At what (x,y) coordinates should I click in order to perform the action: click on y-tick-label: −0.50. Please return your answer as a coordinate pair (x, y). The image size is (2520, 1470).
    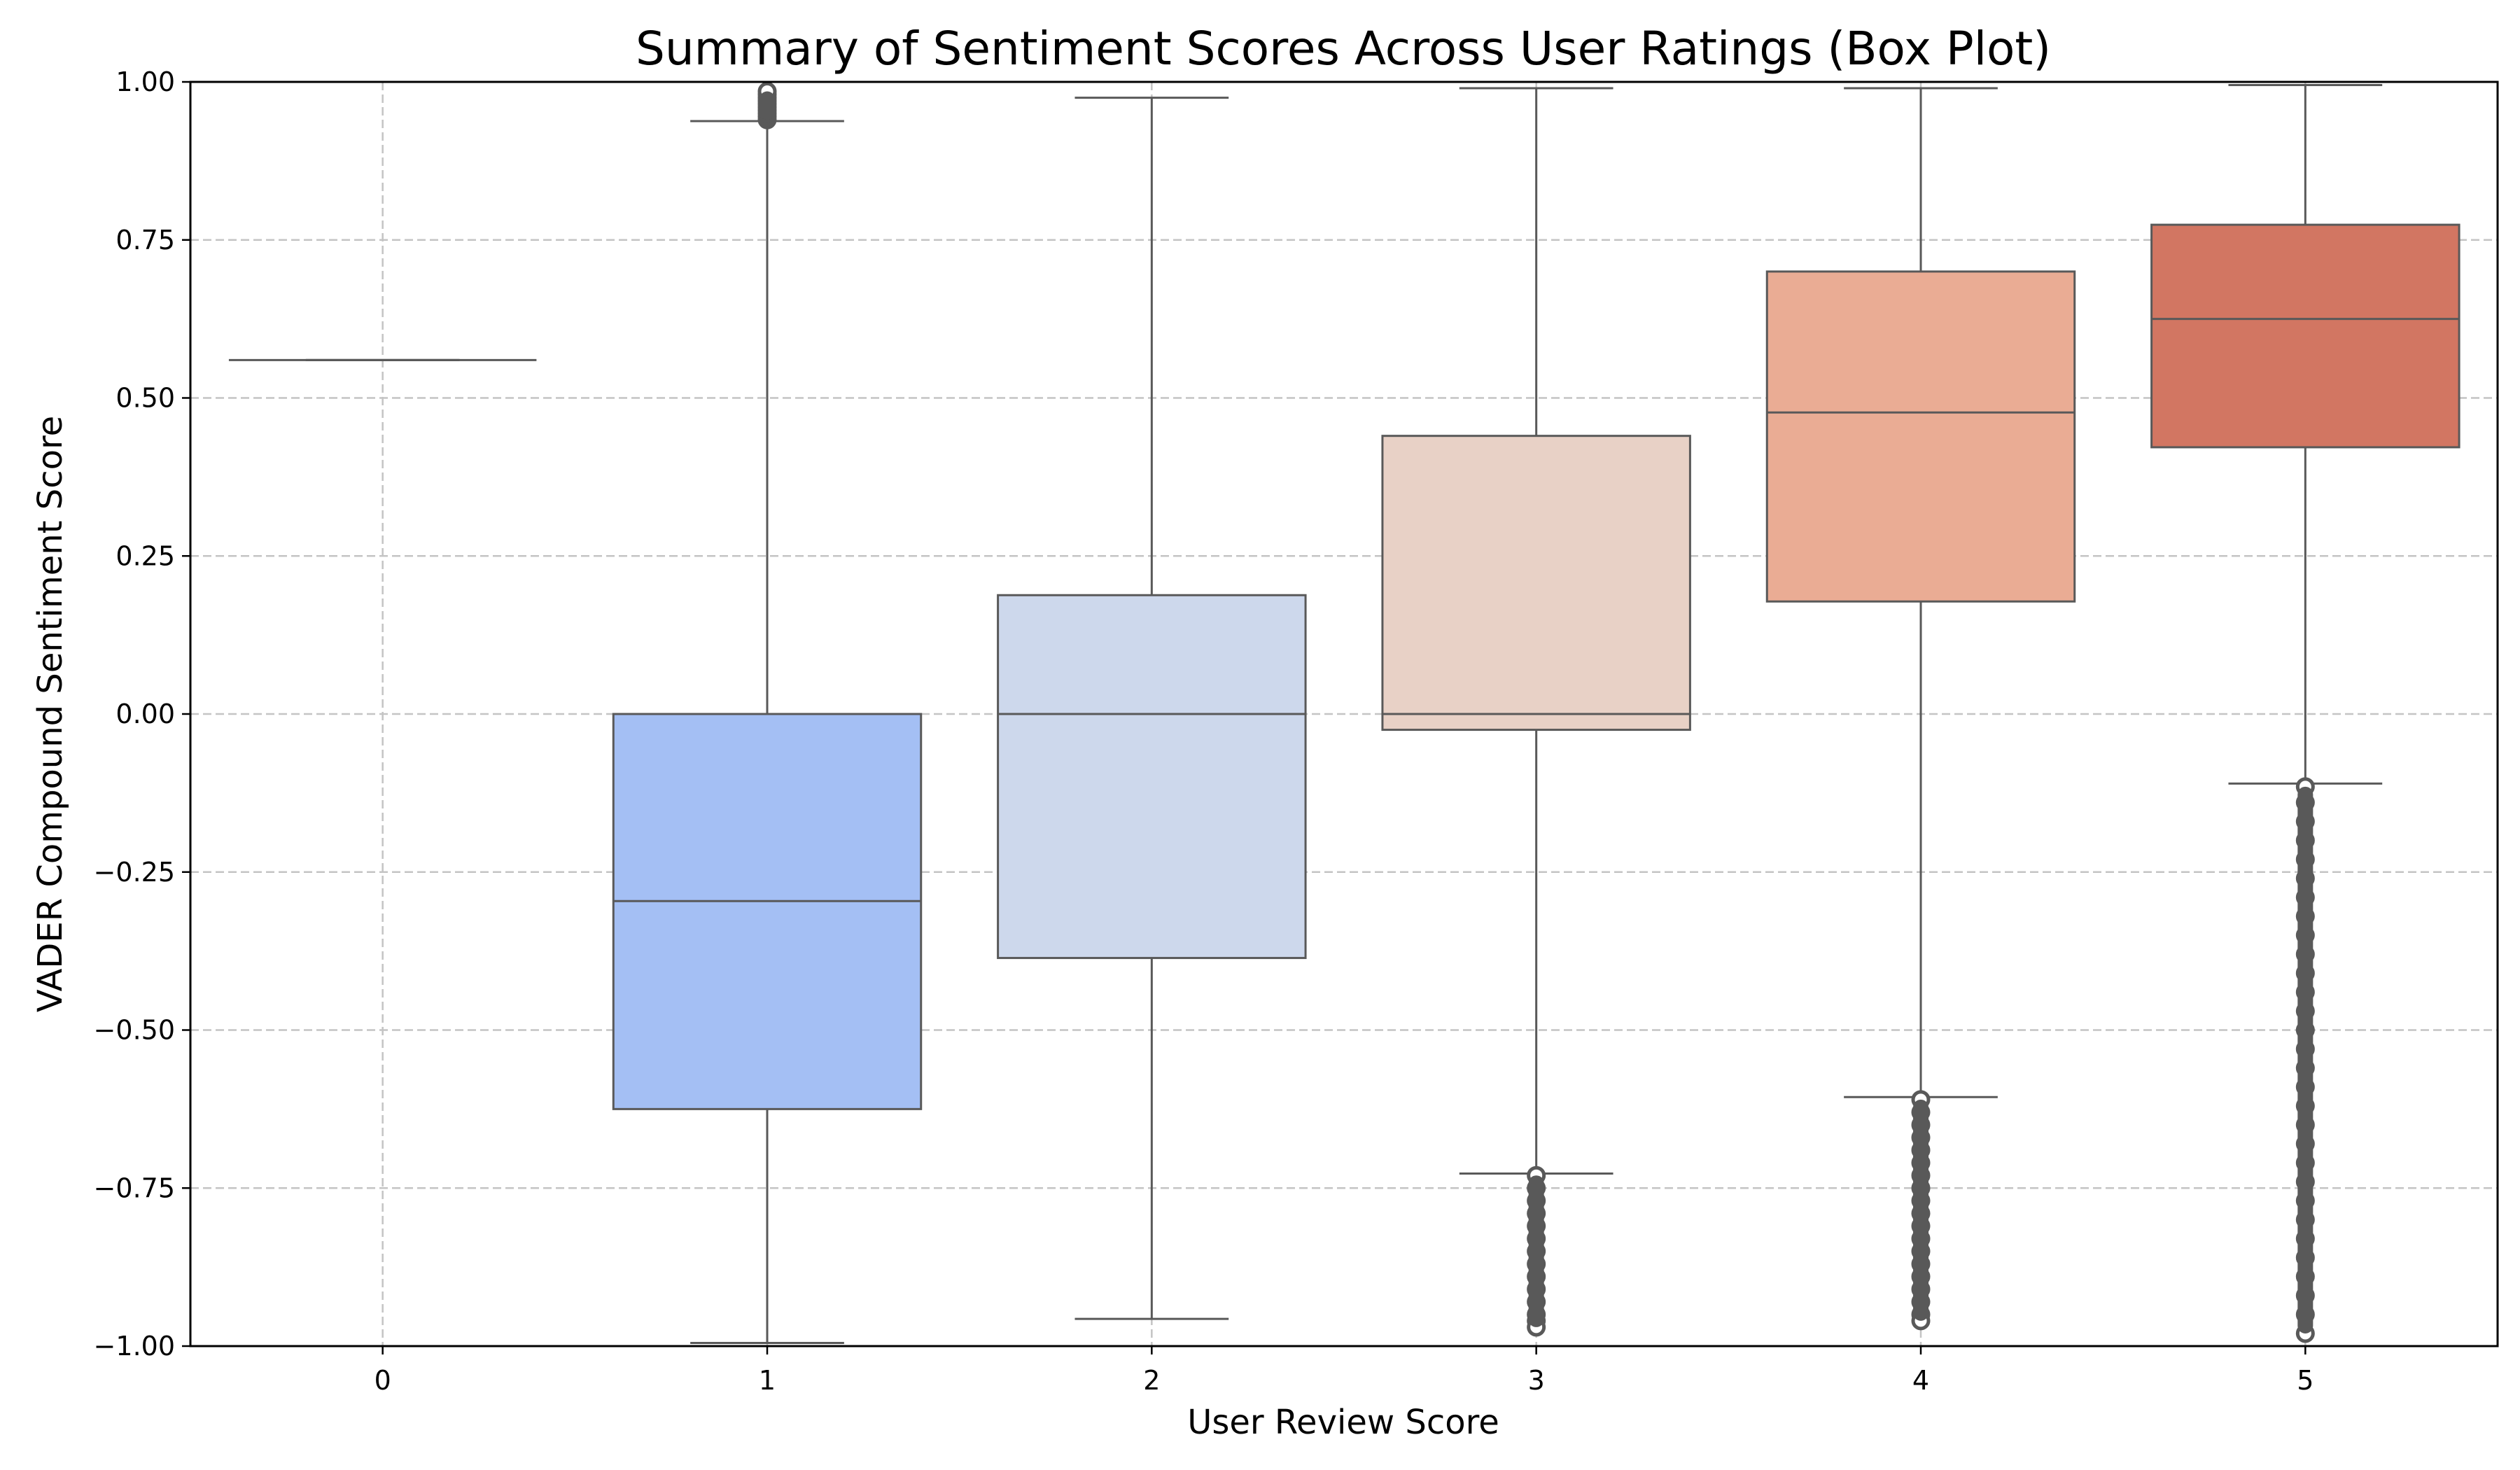
    Looking at the image, I should click on (134, 1030).